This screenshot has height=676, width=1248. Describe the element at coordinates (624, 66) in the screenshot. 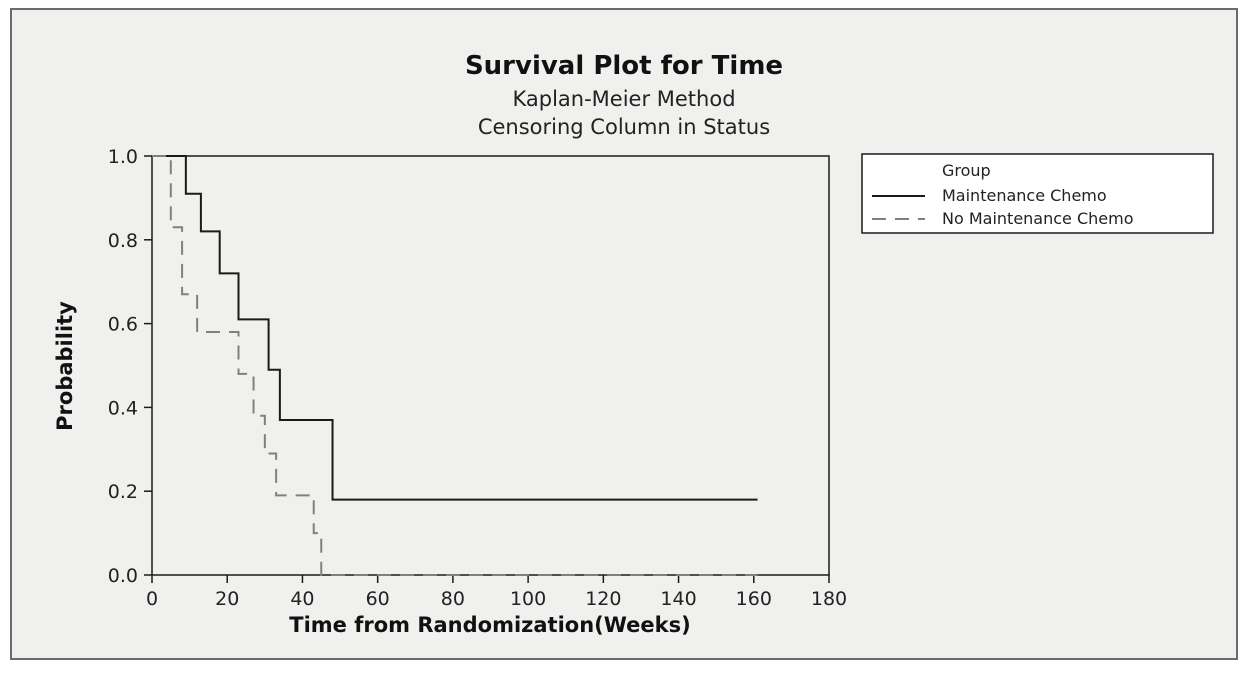

I see `chart-title: Survival Plot for Time` at that location.